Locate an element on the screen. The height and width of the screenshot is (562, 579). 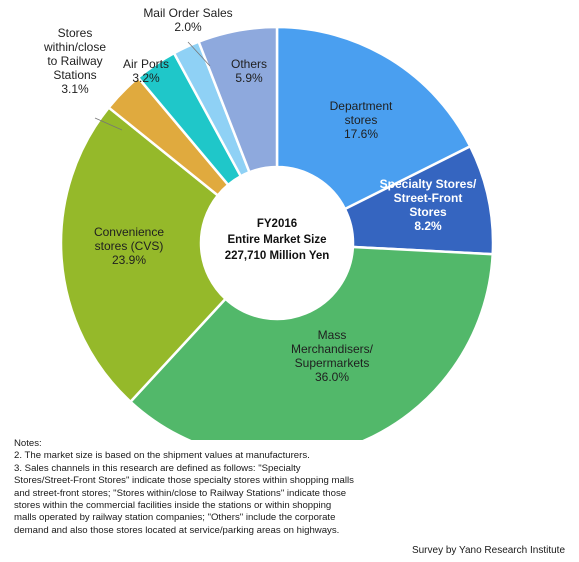
slice-label-0: Department stores 17.6% is located at coordinates (361, 120).